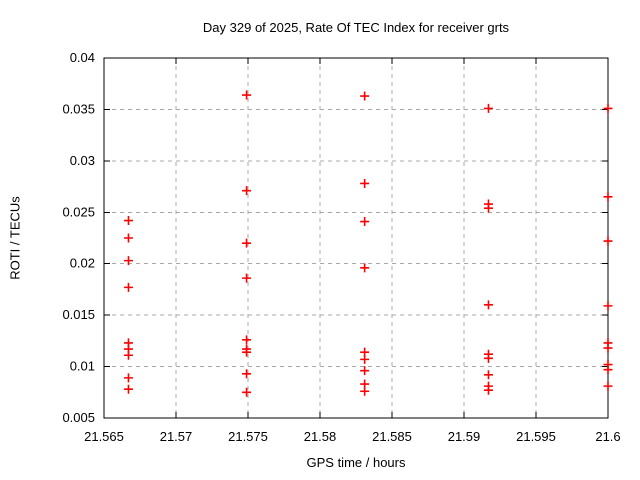 The height and width of the screenshot is (480, 640). Describe the element at coordinates (78, 417) in the screenshot. I see `y-tick-label: 0.005` at that location.